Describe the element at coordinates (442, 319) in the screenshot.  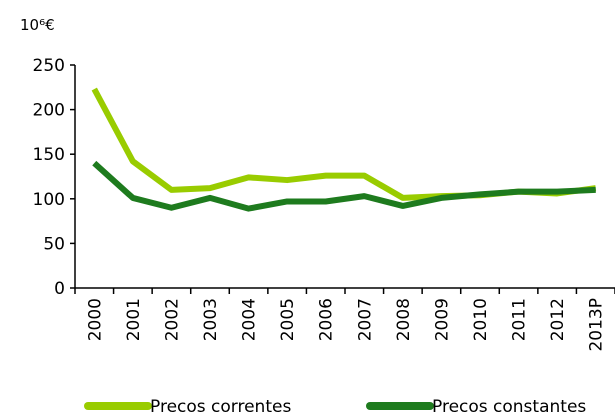
I see `x-tick-label: 2009` at that location.